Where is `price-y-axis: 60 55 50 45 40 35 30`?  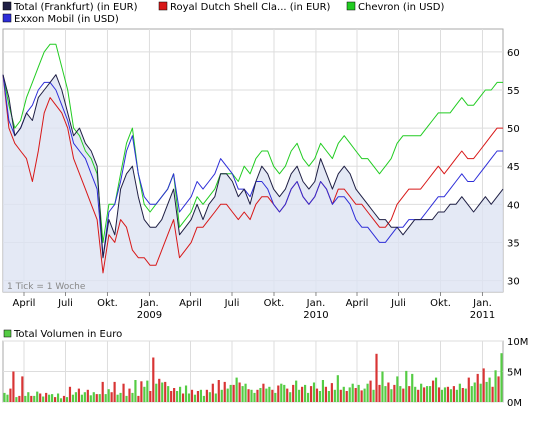 price-y-axis: 60 55 50 45 40 35 30 is located at coordinates (513, 168).